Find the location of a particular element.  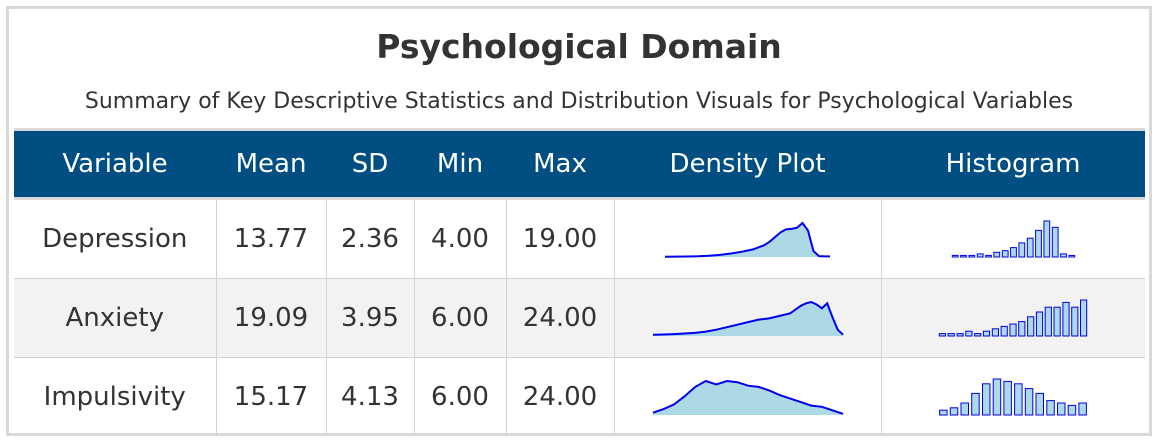

density-plot-depression is located at coordinates (747, 239).